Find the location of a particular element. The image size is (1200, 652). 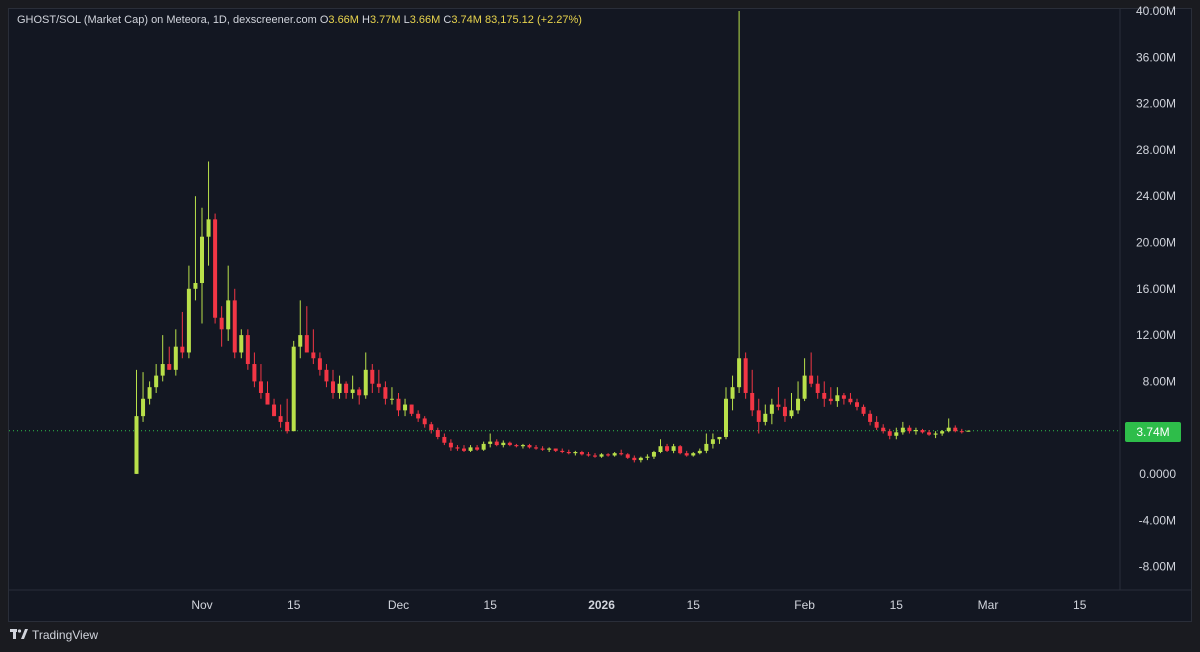

x-axis: Nov 15 Dec 15 2026 15 Feb 15 Mar 15 is located at coordinates (638, 605).